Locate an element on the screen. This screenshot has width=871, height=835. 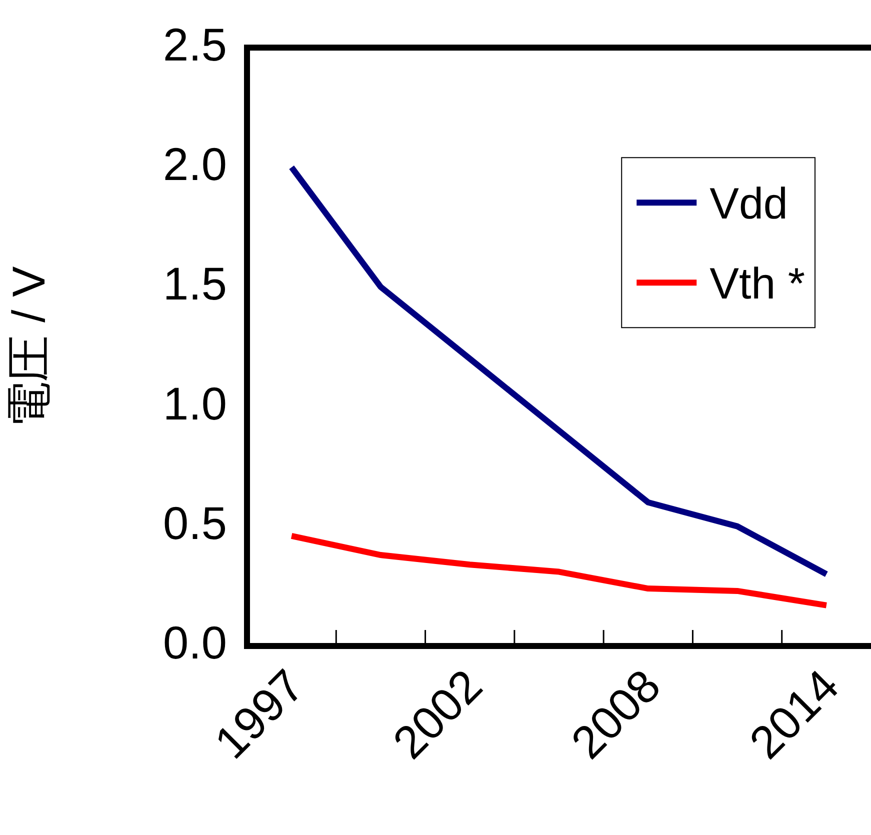
y-tick-label: 0.5 is located at coordinates (195, 523).